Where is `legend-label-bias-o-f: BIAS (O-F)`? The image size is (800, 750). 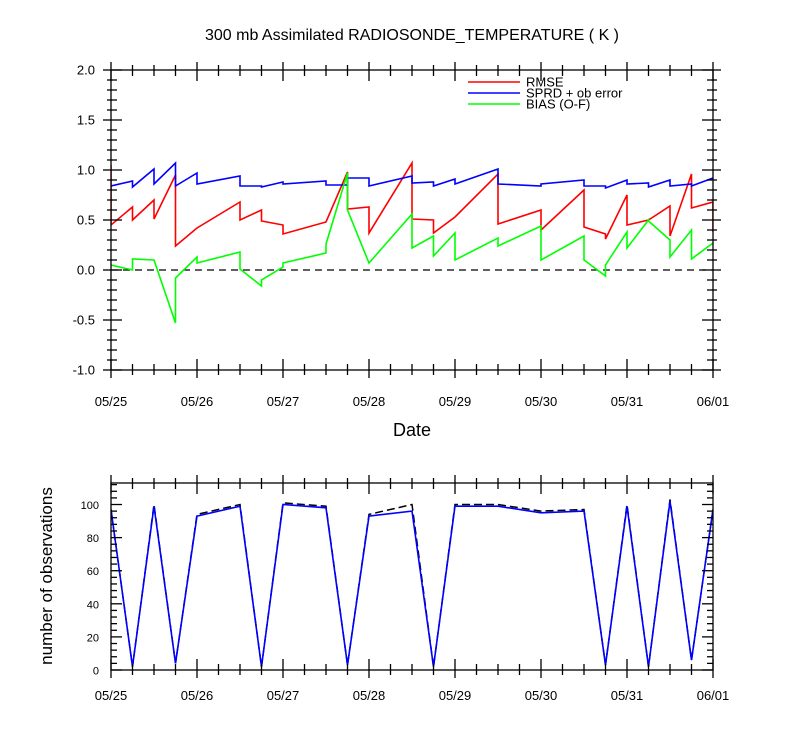 legend-label-bias-o-f: BIAS (O-F) is located at coordinates (558, 104).